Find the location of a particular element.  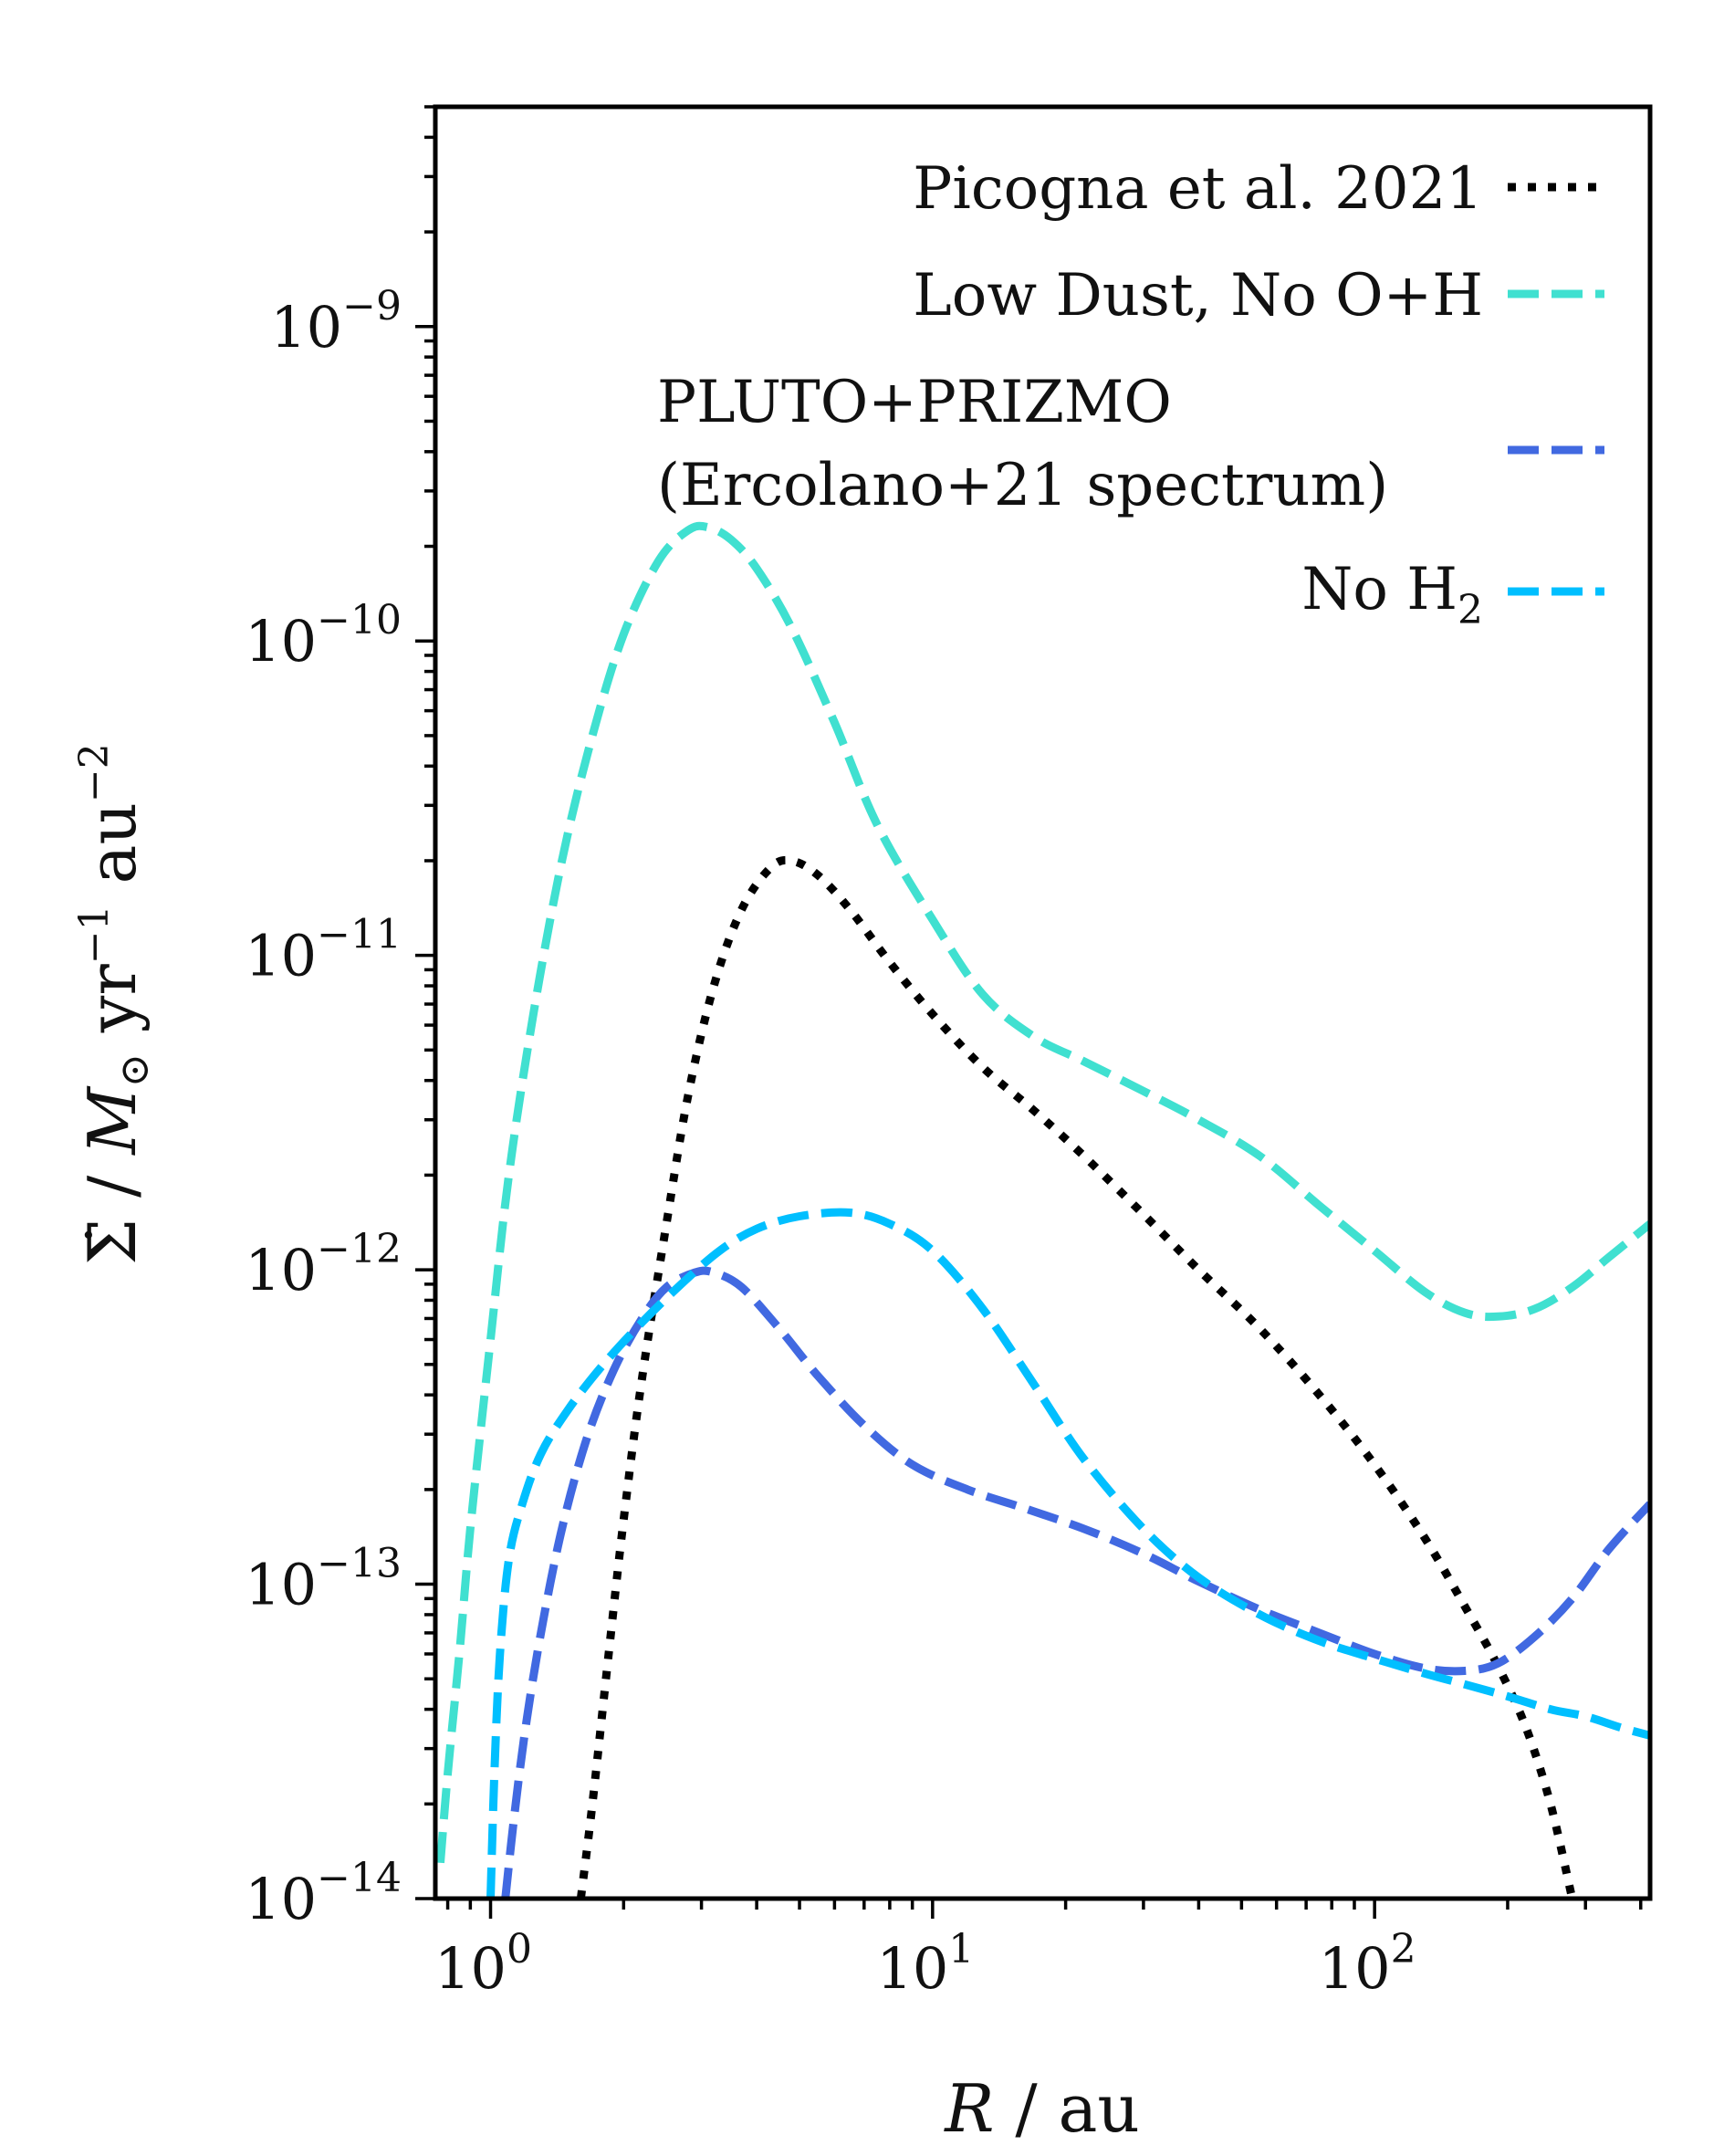

y-axis-title-au: au is located at coordinates (112, 854).